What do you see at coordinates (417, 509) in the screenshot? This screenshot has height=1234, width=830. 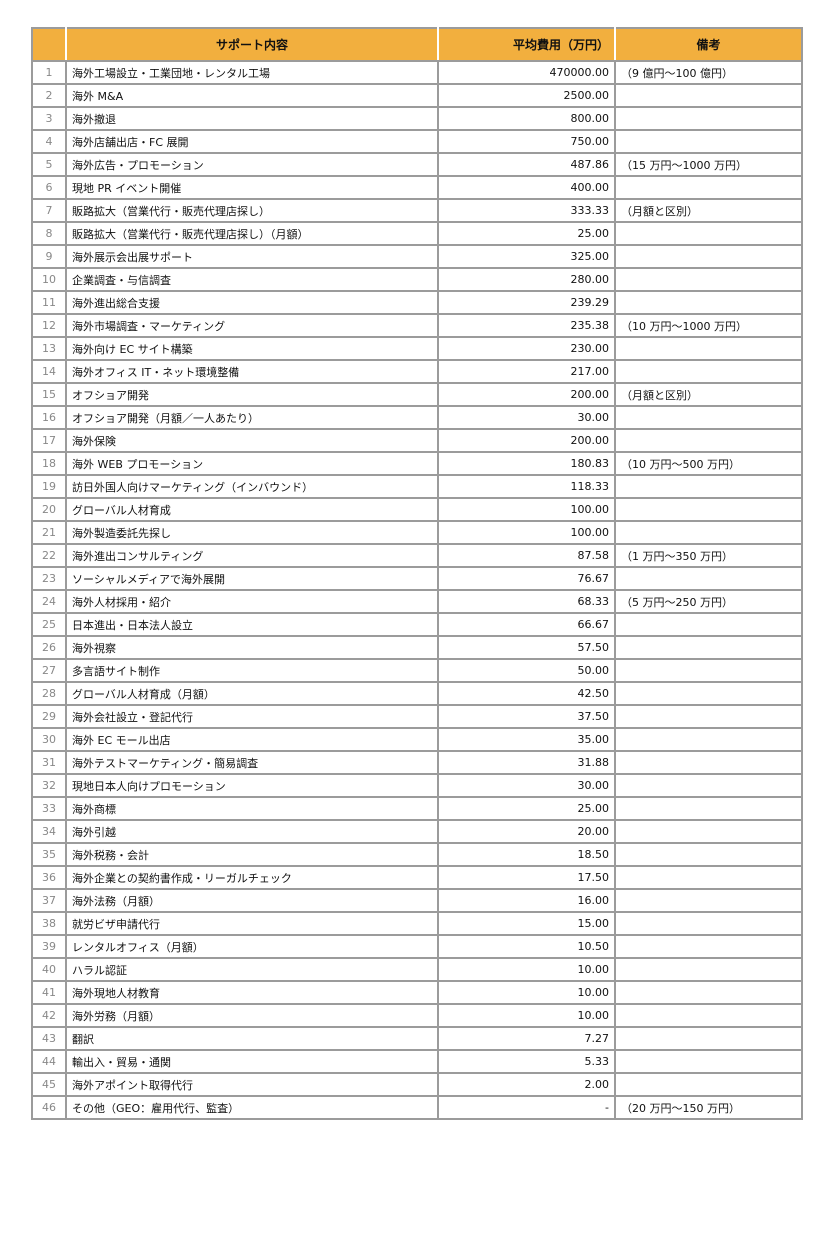 I see `table-row: 20 グローバル人材育成 100.00` at bounding box center [417, 509].